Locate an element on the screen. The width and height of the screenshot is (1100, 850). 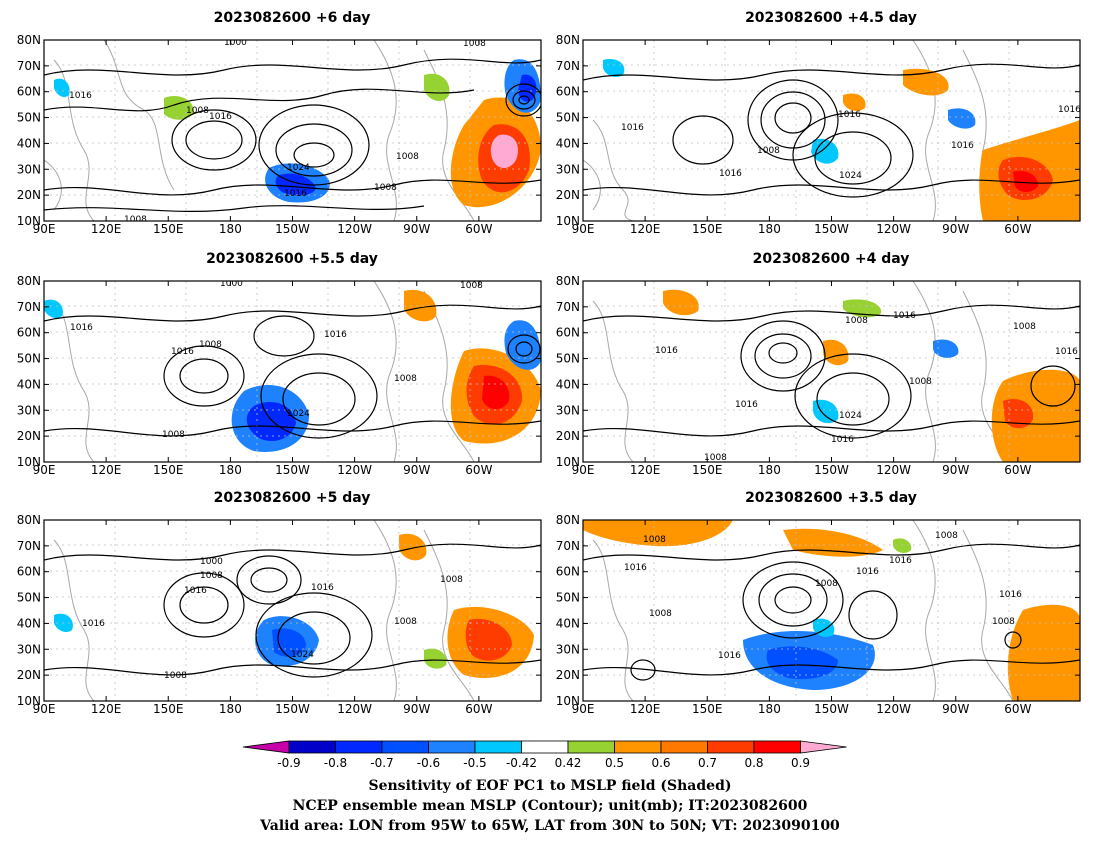
map-panel-5-5-day: 2023082600 +5.5 day is located at coordinates (279, 364).